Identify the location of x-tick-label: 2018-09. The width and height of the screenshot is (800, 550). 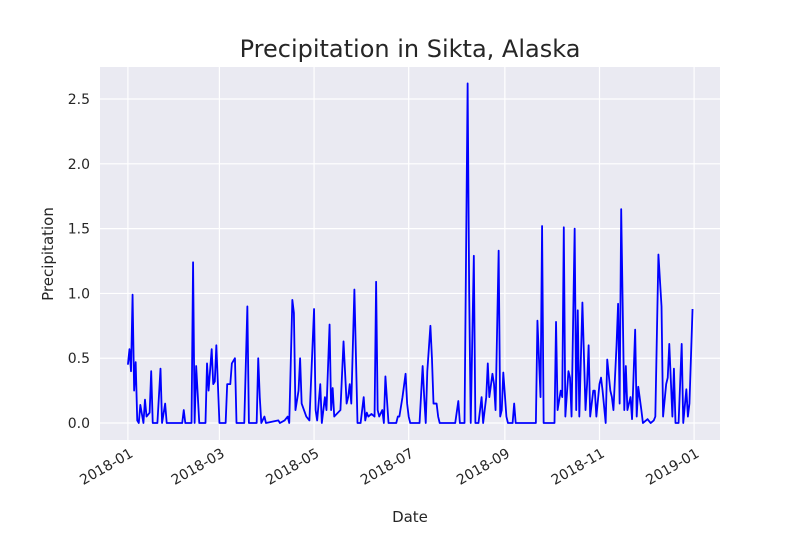
(483, 467).